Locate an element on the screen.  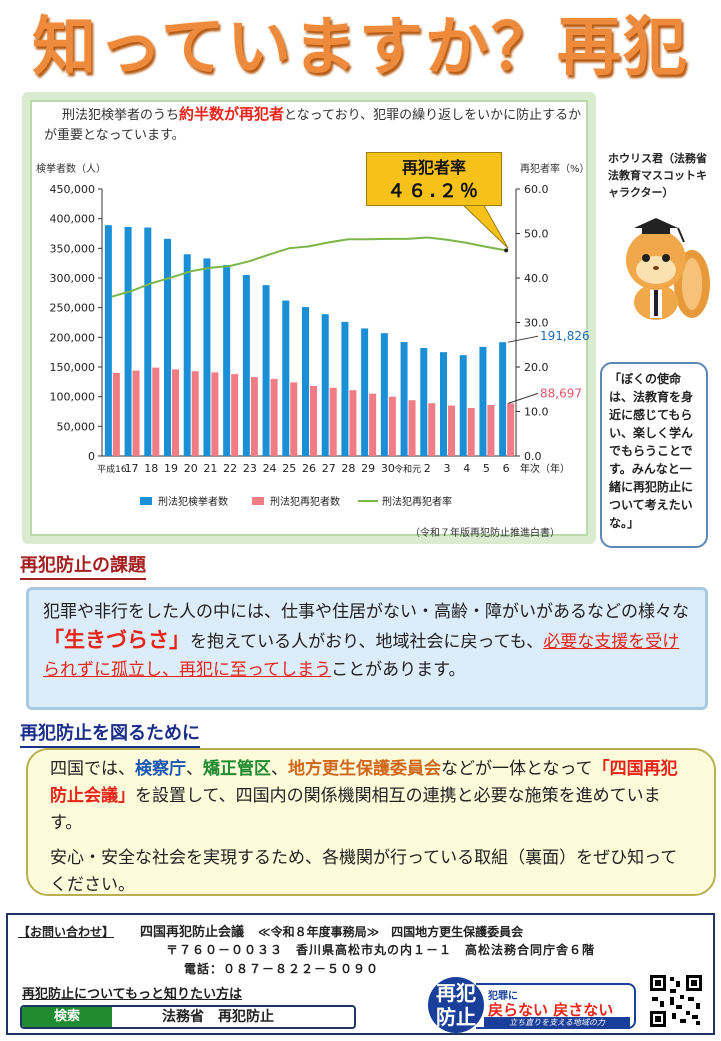
x-tick-label: 30 is located at coordinates (388, 468).